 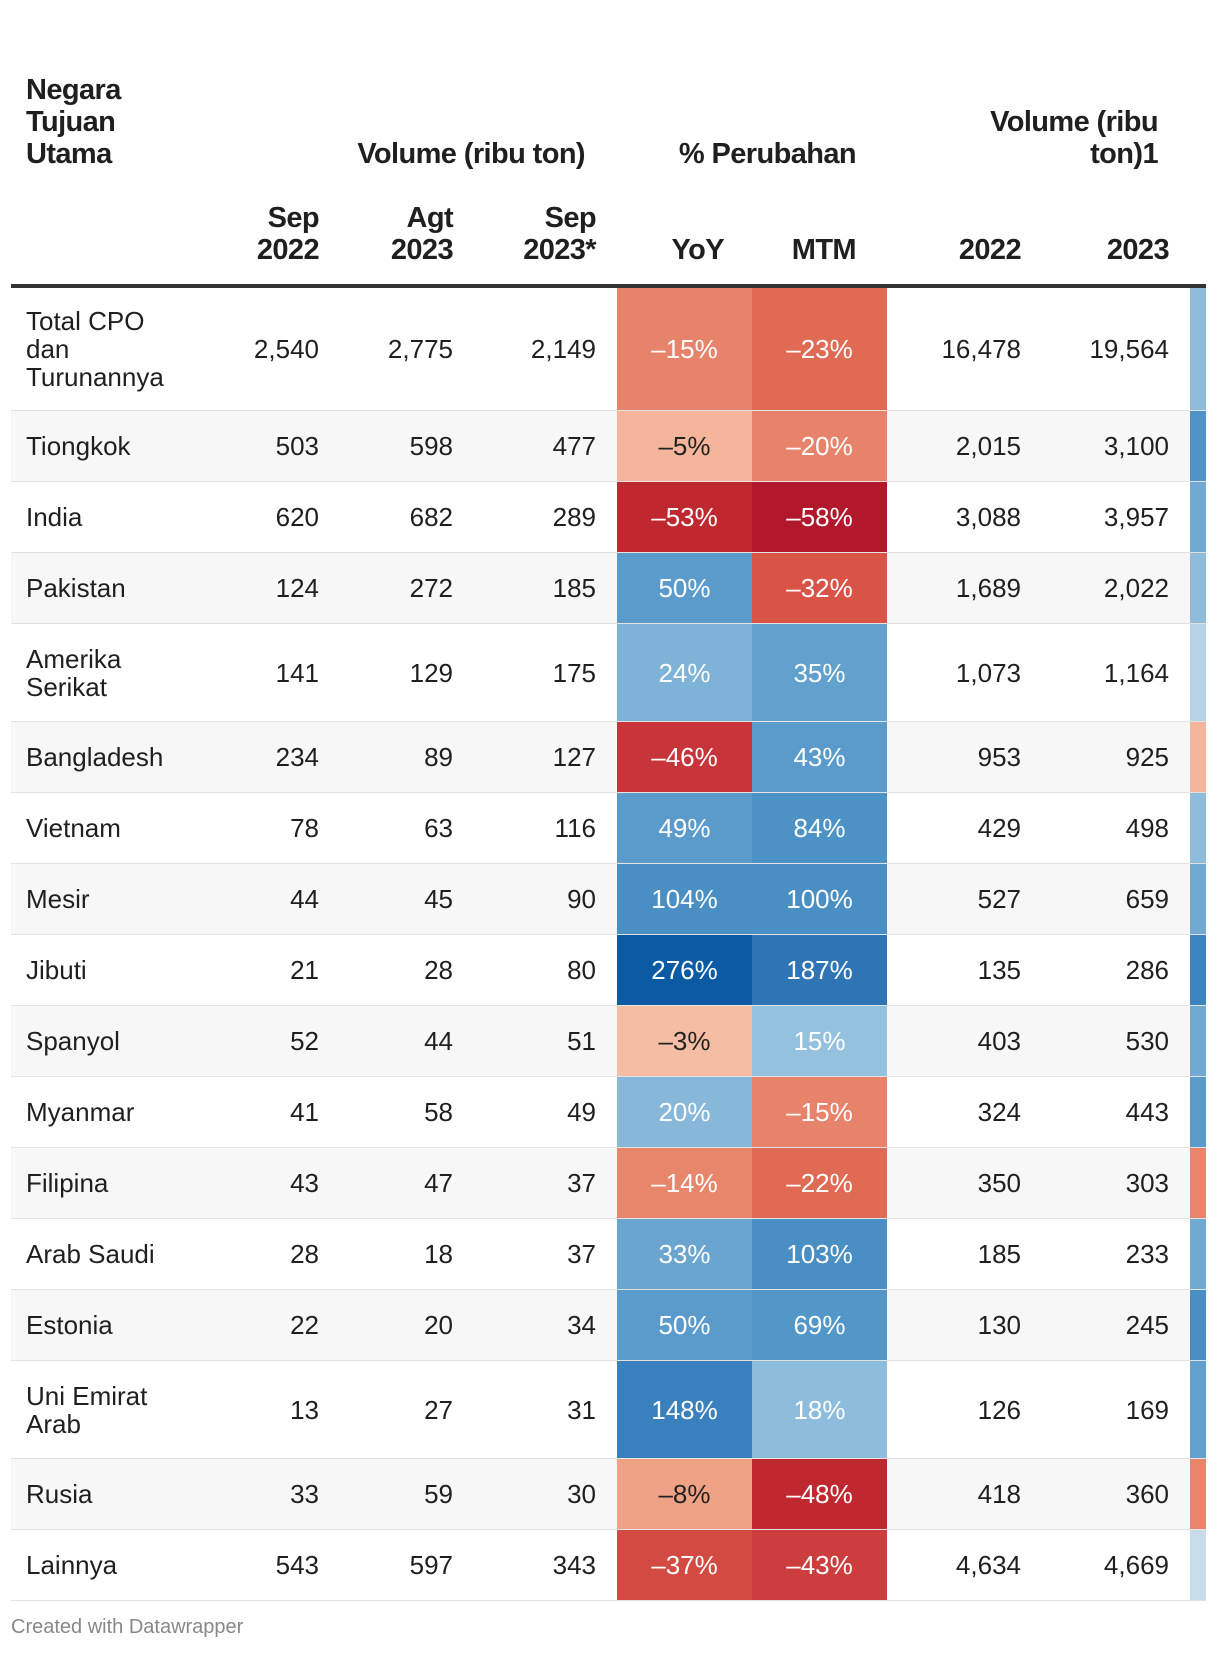 I want to click on cell-sep-2022: 33, so click(x=304, y=1494).